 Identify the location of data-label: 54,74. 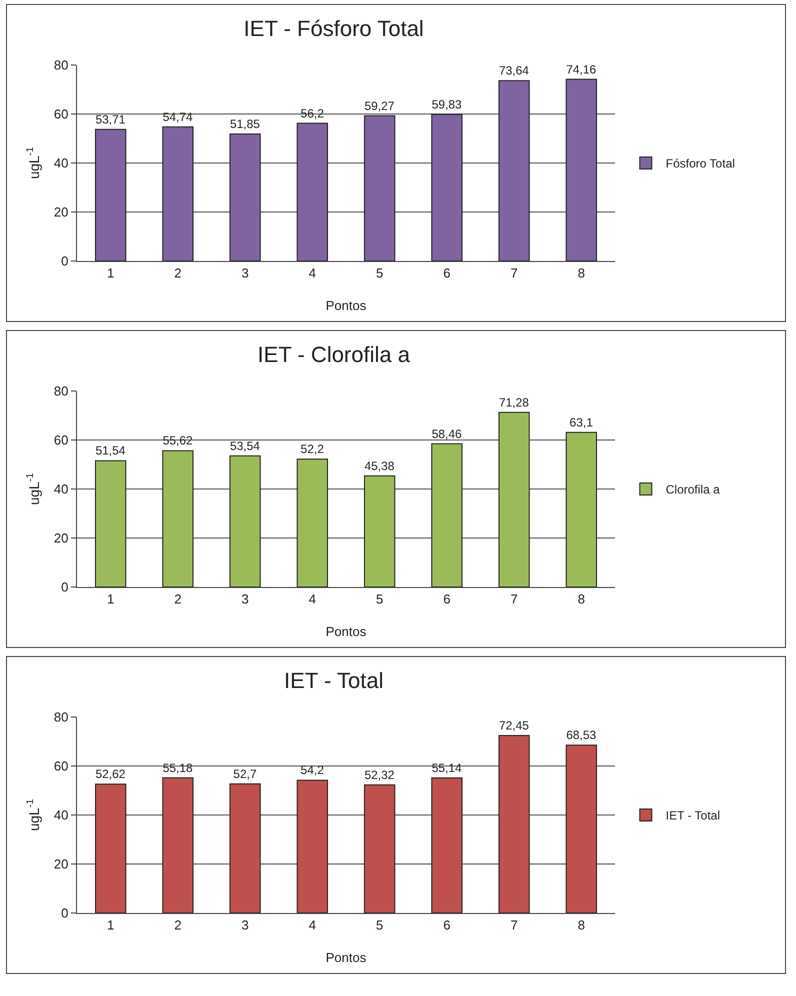
(178, 117).